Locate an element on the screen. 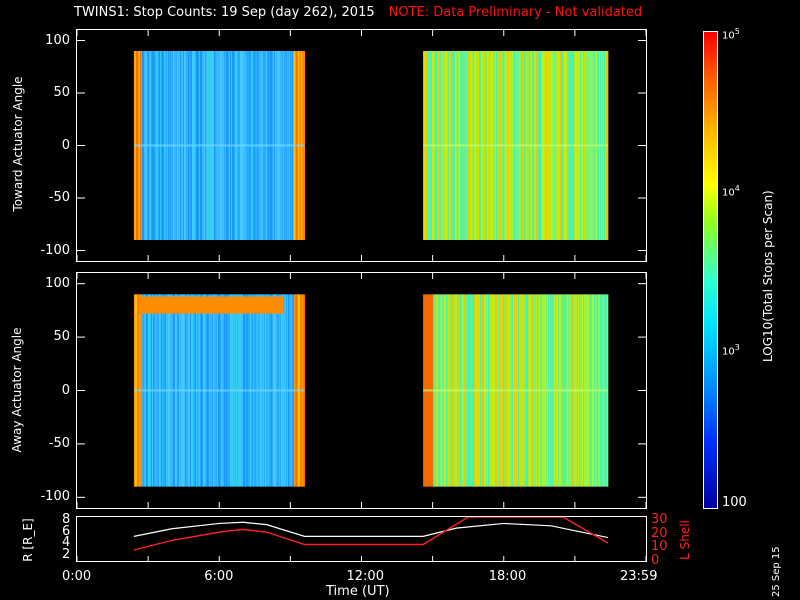 The height and width of the screenshot is (600, 800). date-stamp: 25 Sep 15 is located at coordinates (776, 571).